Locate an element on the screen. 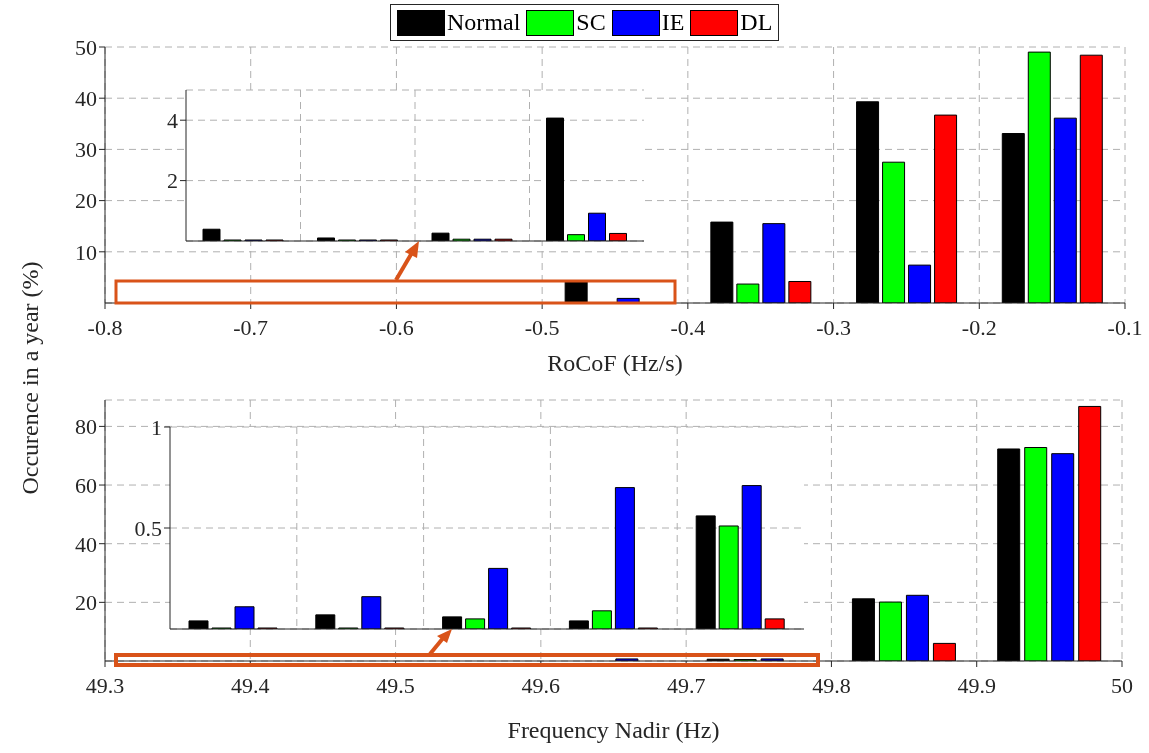  y-tick-label: 1 is located at coordinates (156, 427).